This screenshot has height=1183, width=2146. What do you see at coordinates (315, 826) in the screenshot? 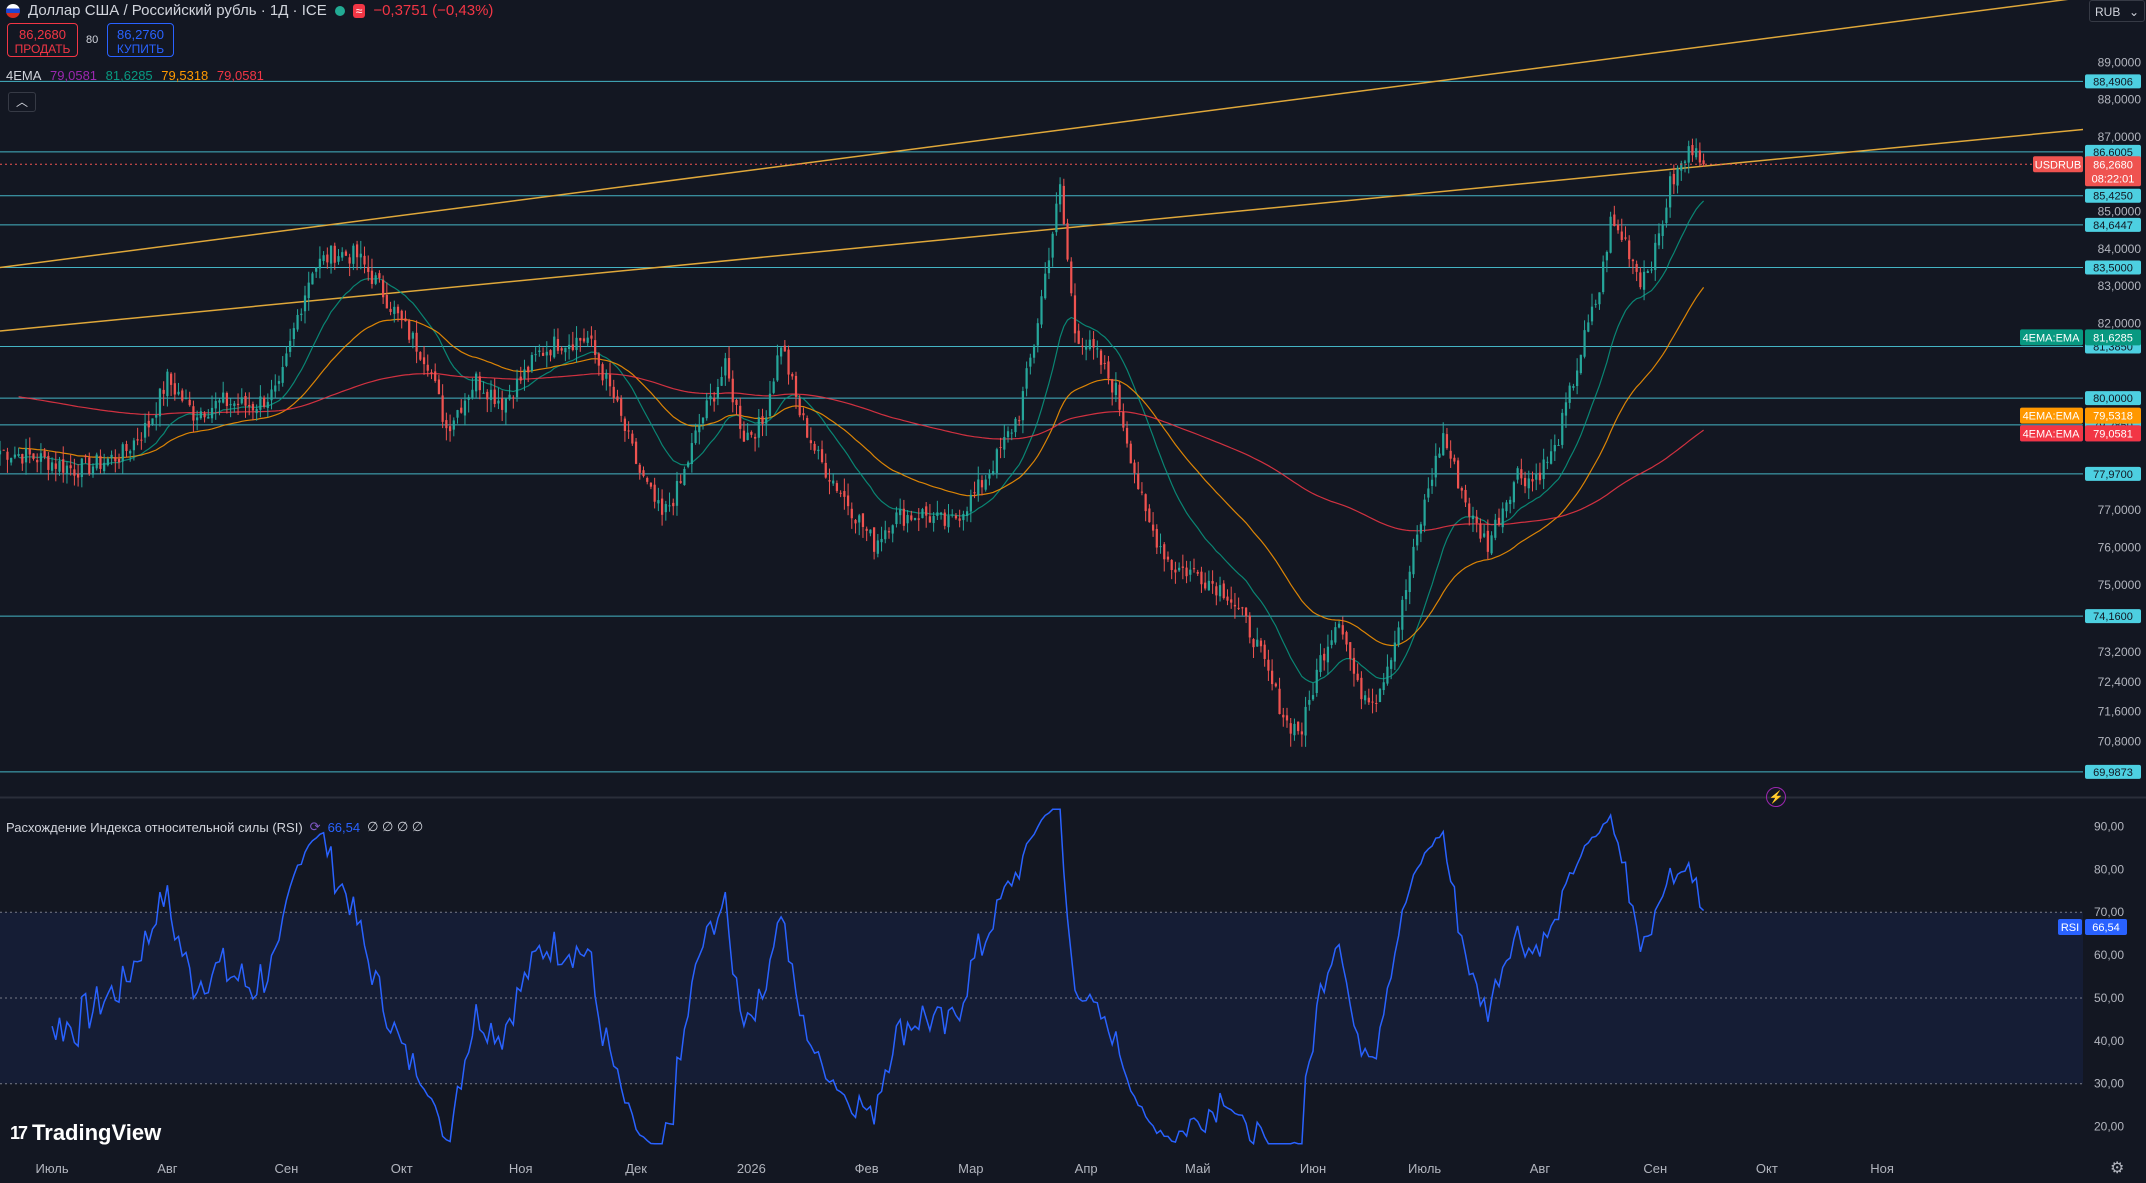
I see `refresh-icon: ⟳` at bounding box center [315, 826].